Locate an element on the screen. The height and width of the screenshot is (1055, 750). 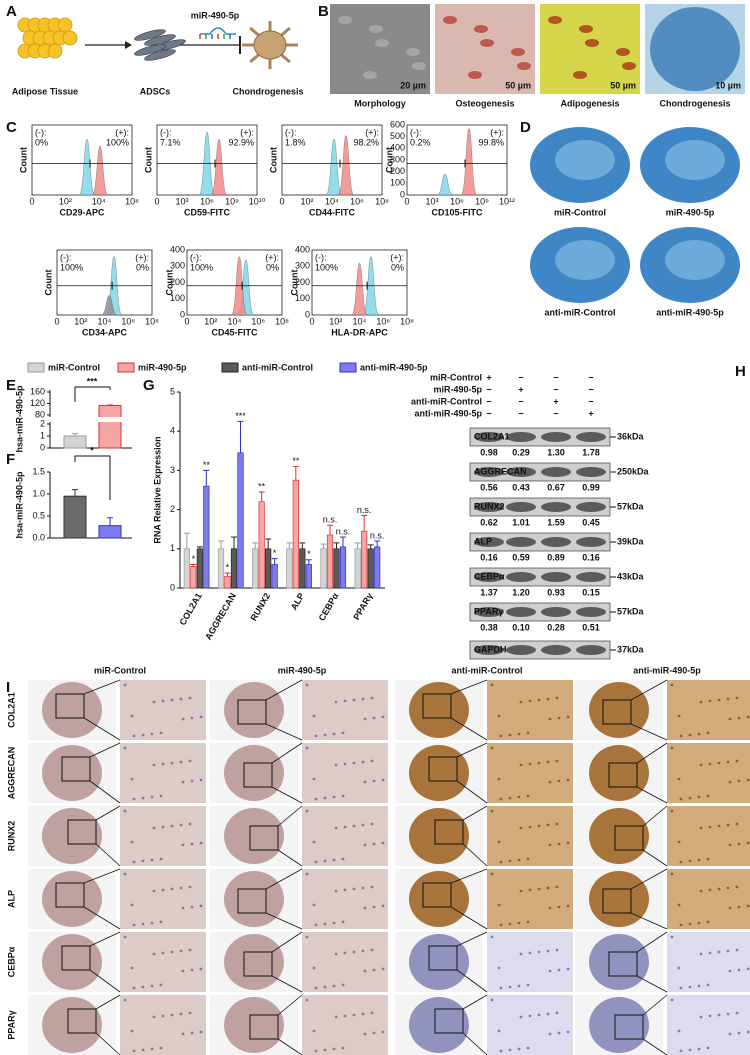
x-tick-label: 0 is located at coordinates (56, 321).